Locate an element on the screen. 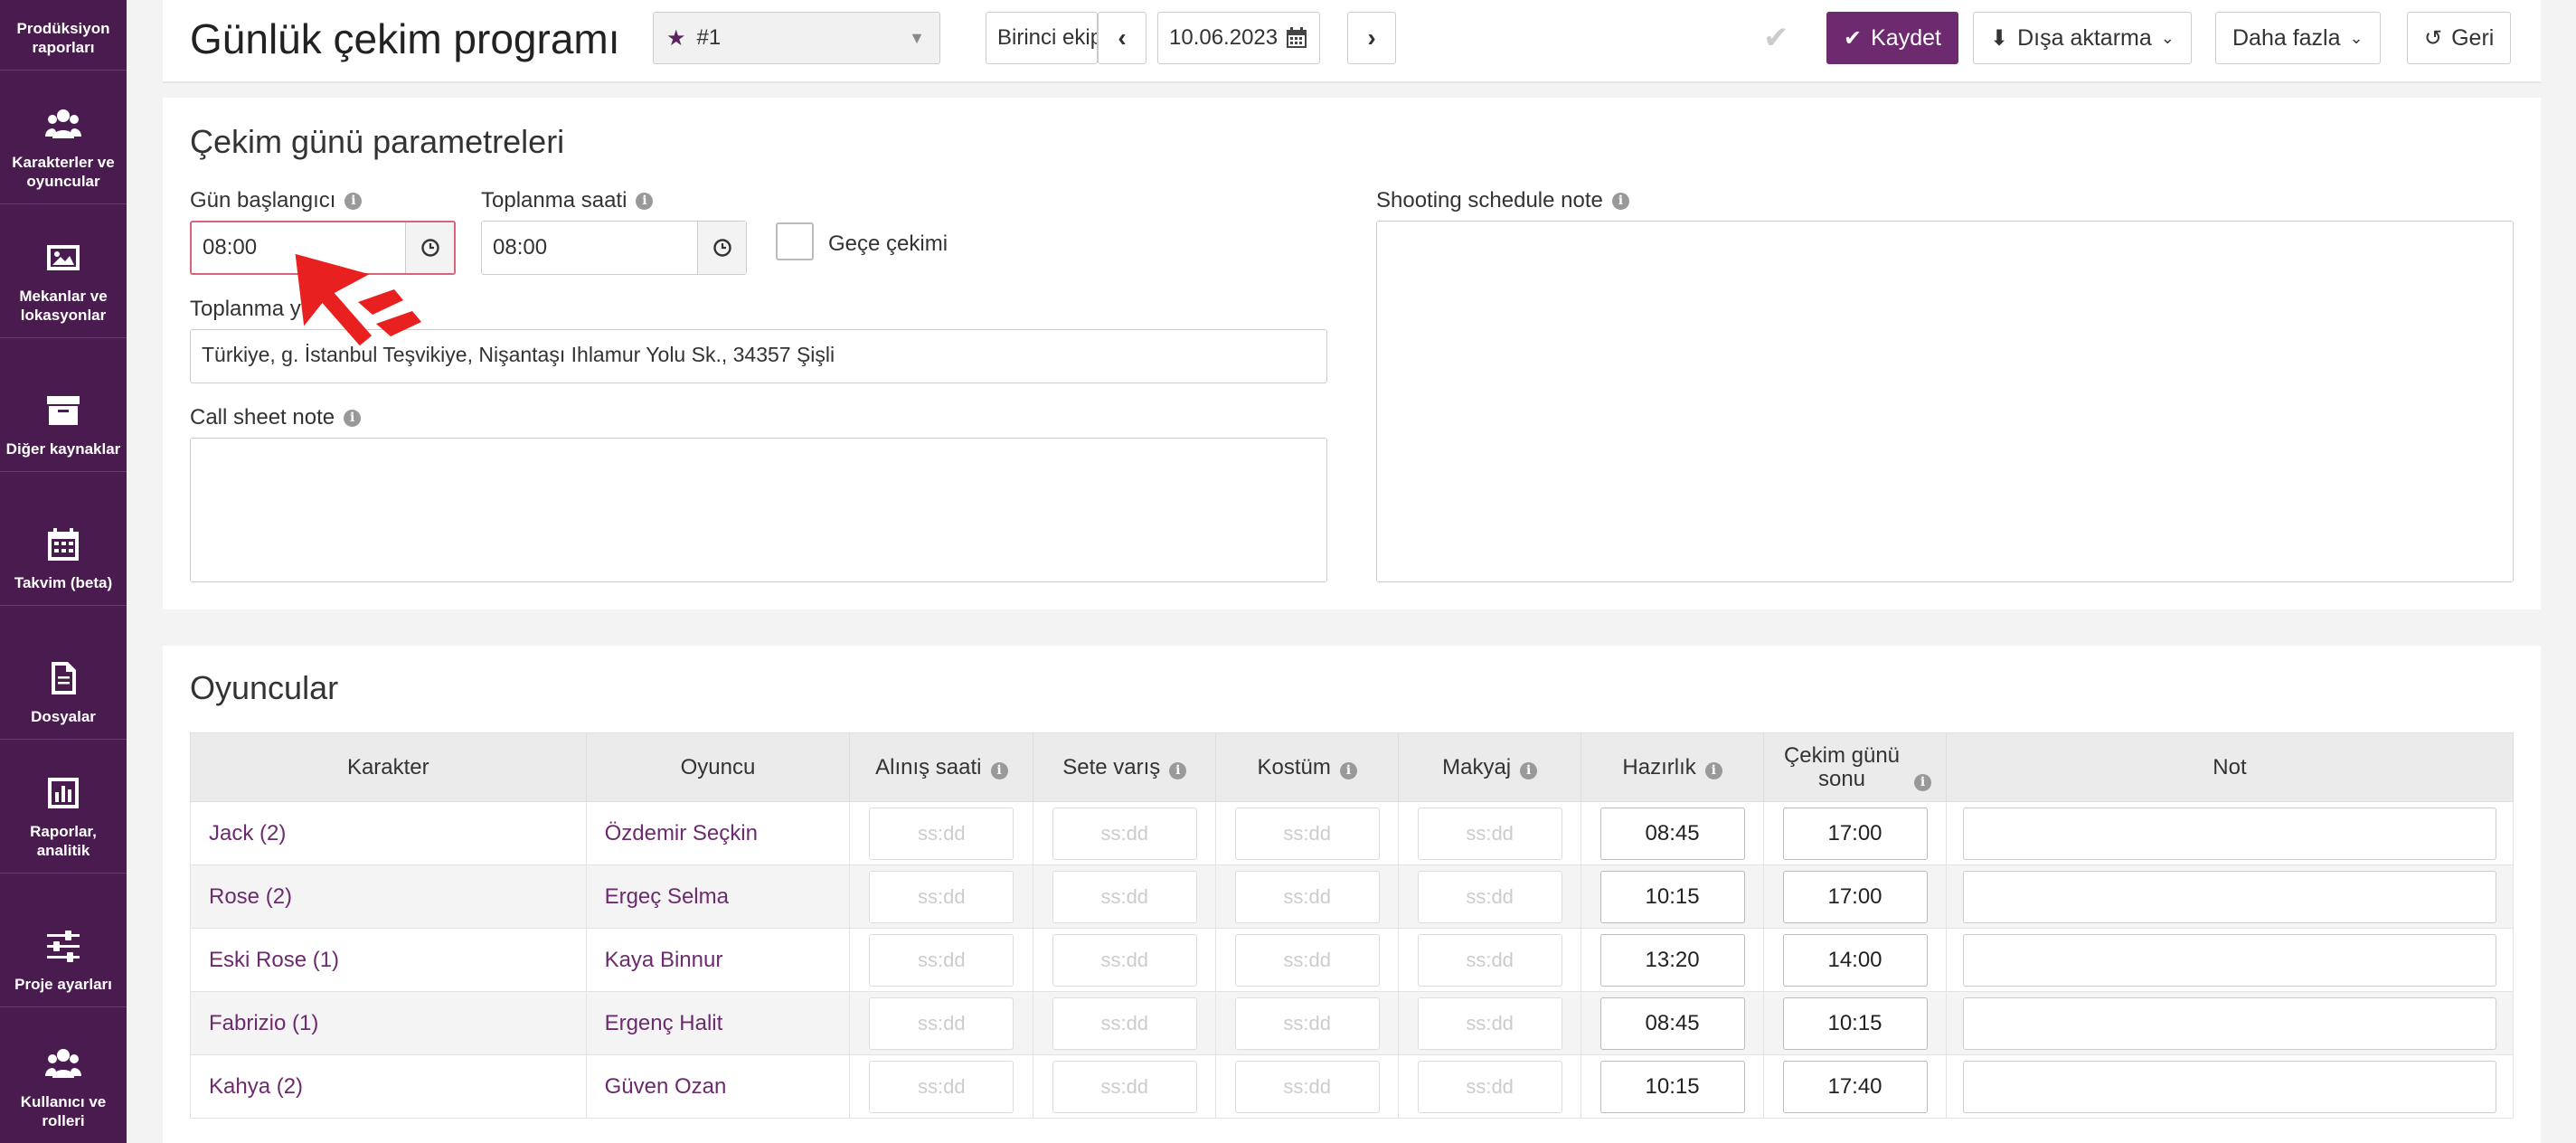 This screenshot has height=1143, width=2576. back-button: ↺ Geri is located at coordinates (2459, 38).